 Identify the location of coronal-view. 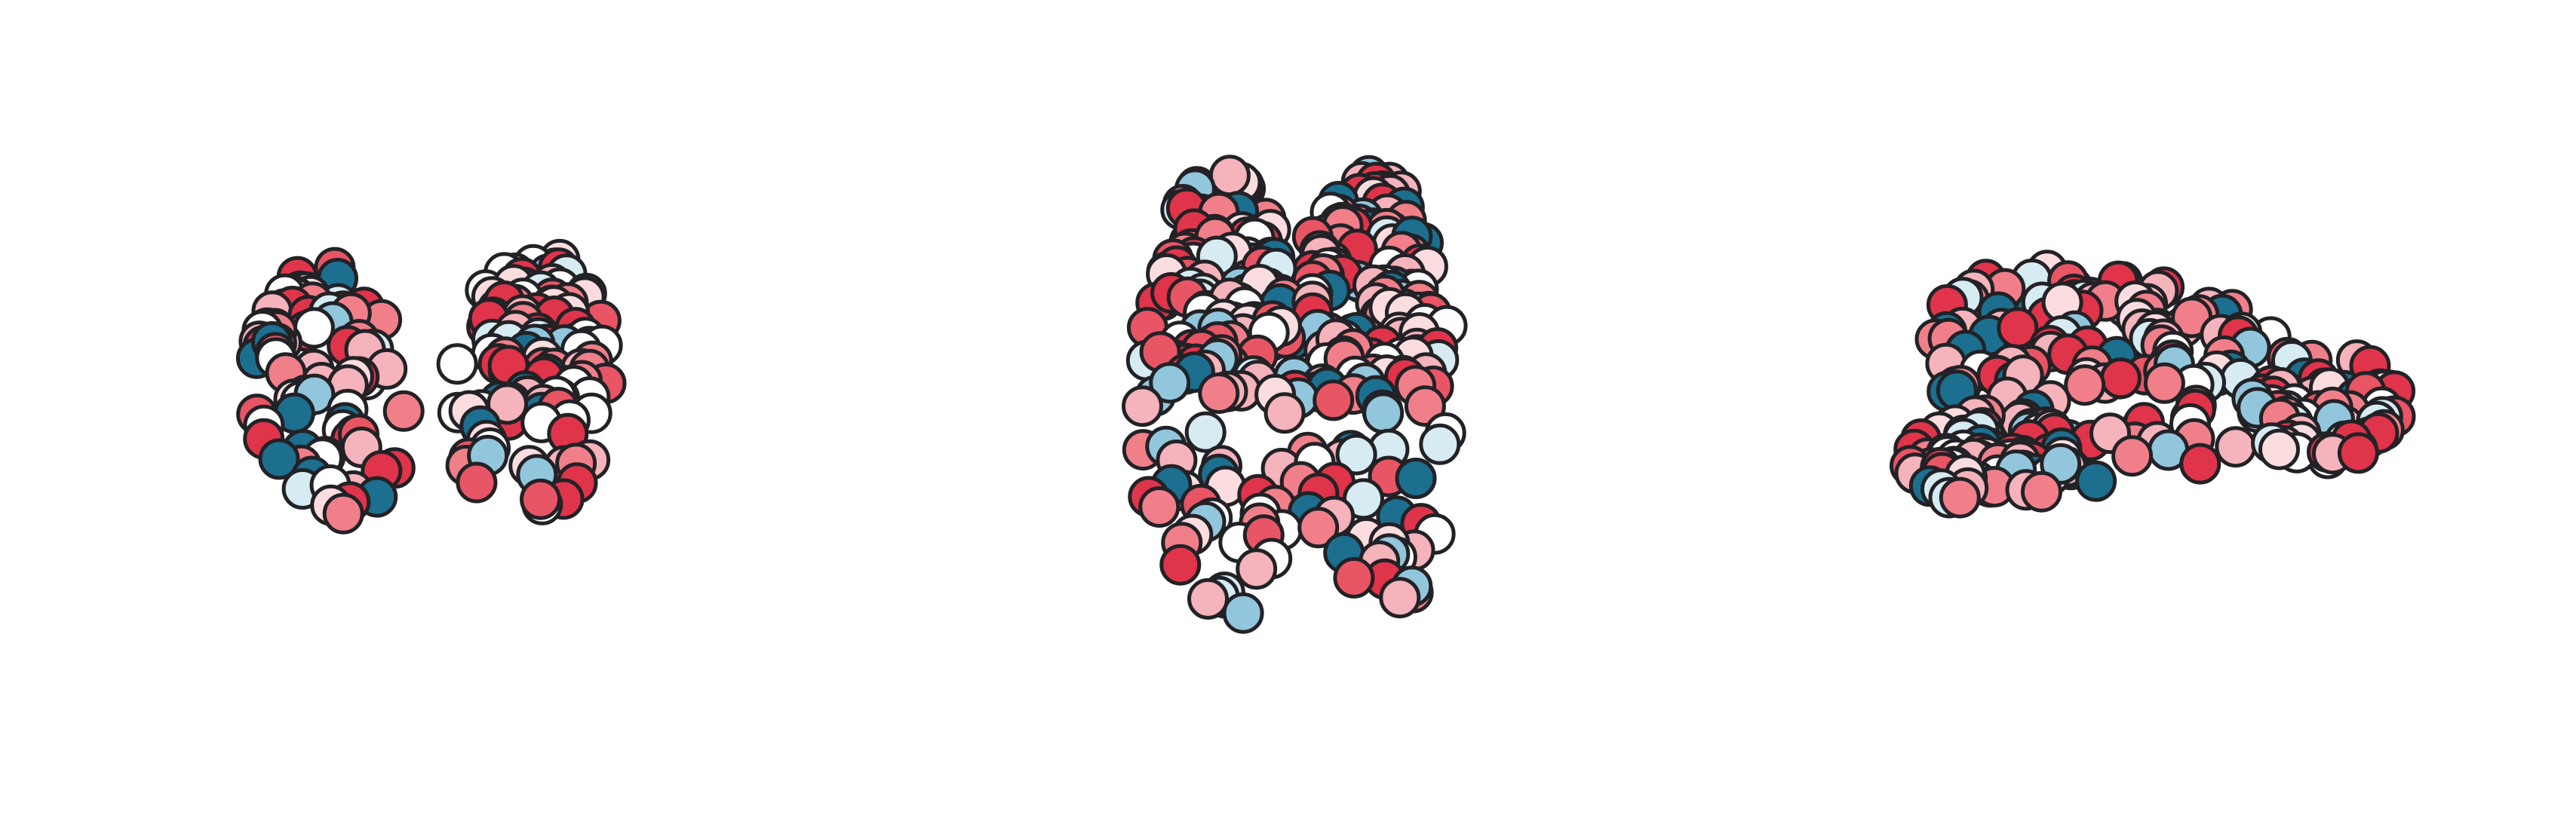
(431, 386).